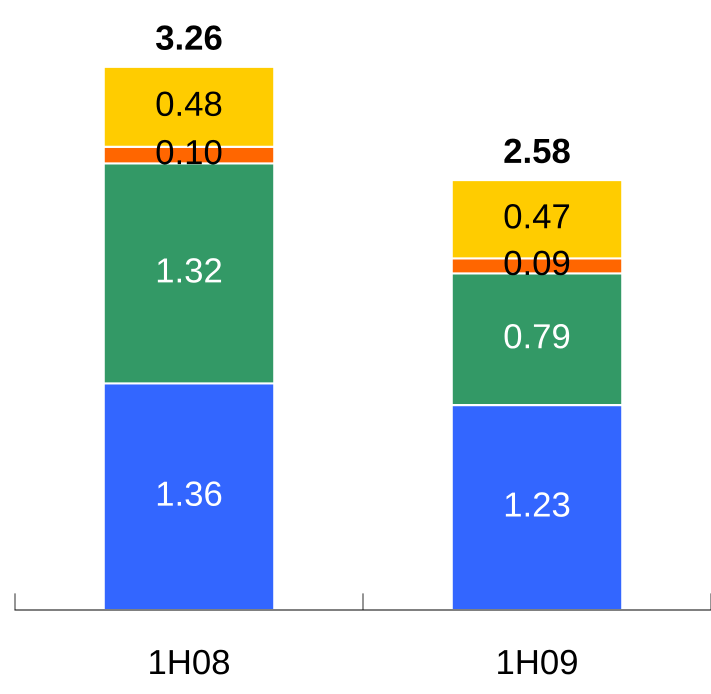  What do you see at coordinates (537, 662) in the screenshot?
I see `x-tick-label: 1H09` at bounding box center [537, 662].